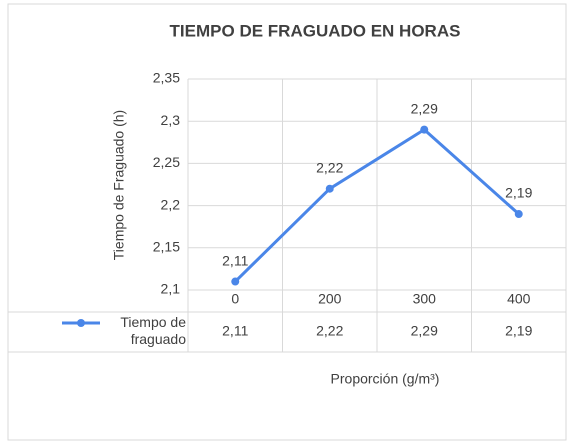 The height and width of the screenshot is (444, 574). What do you see at coordinates (166, 78) in the screenshot?
I see `y-tick-label: 2,35` at bounding box center [166, 78].